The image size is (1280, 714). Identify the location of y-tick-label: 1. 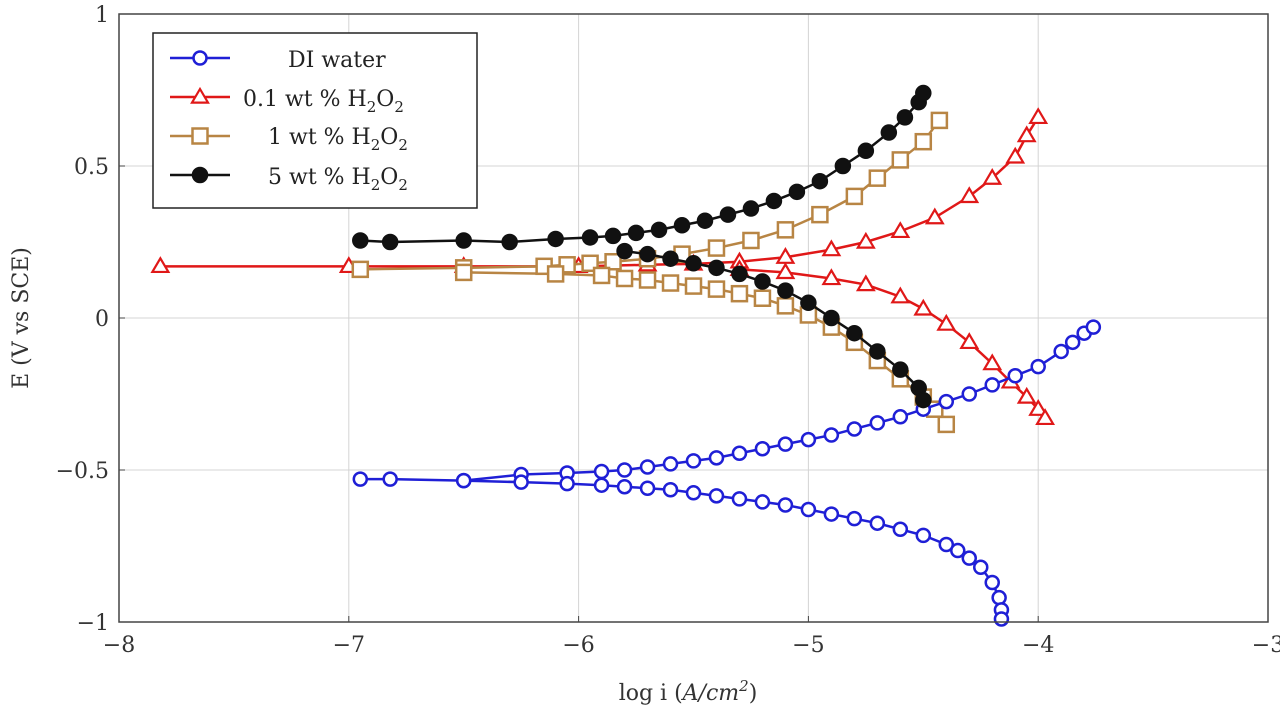
(102, 15).